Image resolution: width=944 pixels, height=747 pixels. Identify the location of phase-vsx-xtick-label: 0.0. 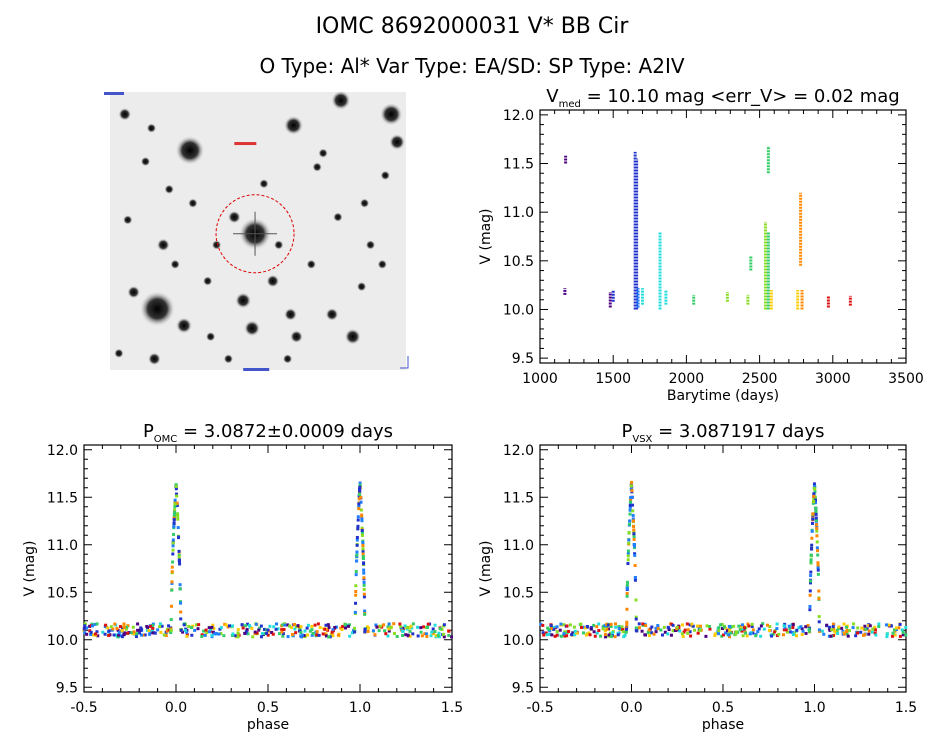
(631, 708).